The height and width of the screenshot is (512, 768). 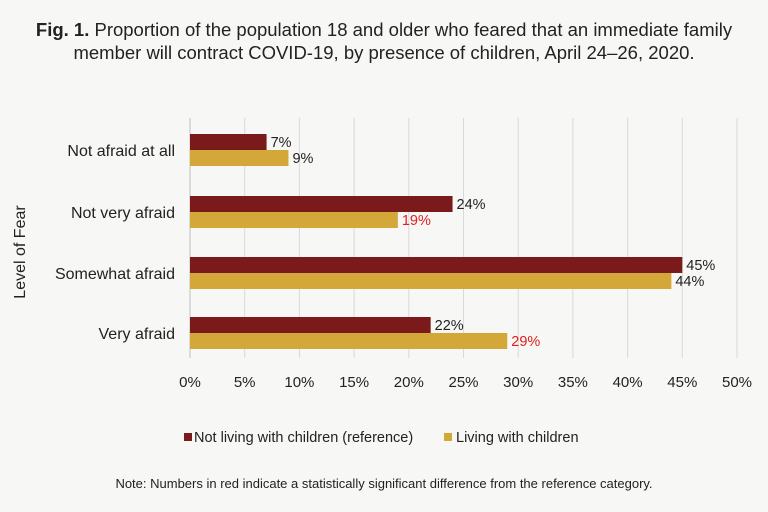 I want to click on legend-label: Not living with children (reference), so click(x=303, y=438).